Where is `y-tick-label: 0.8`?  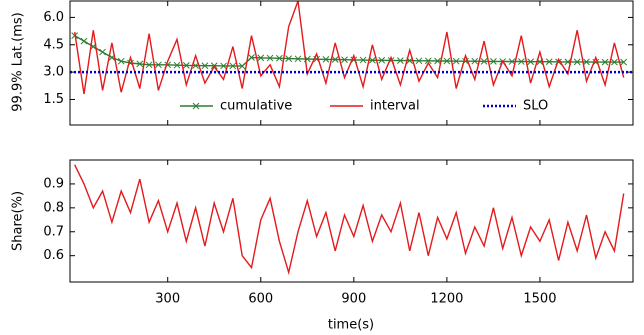
y-tick-label: 0.8 is located at coordinates (53, 207).